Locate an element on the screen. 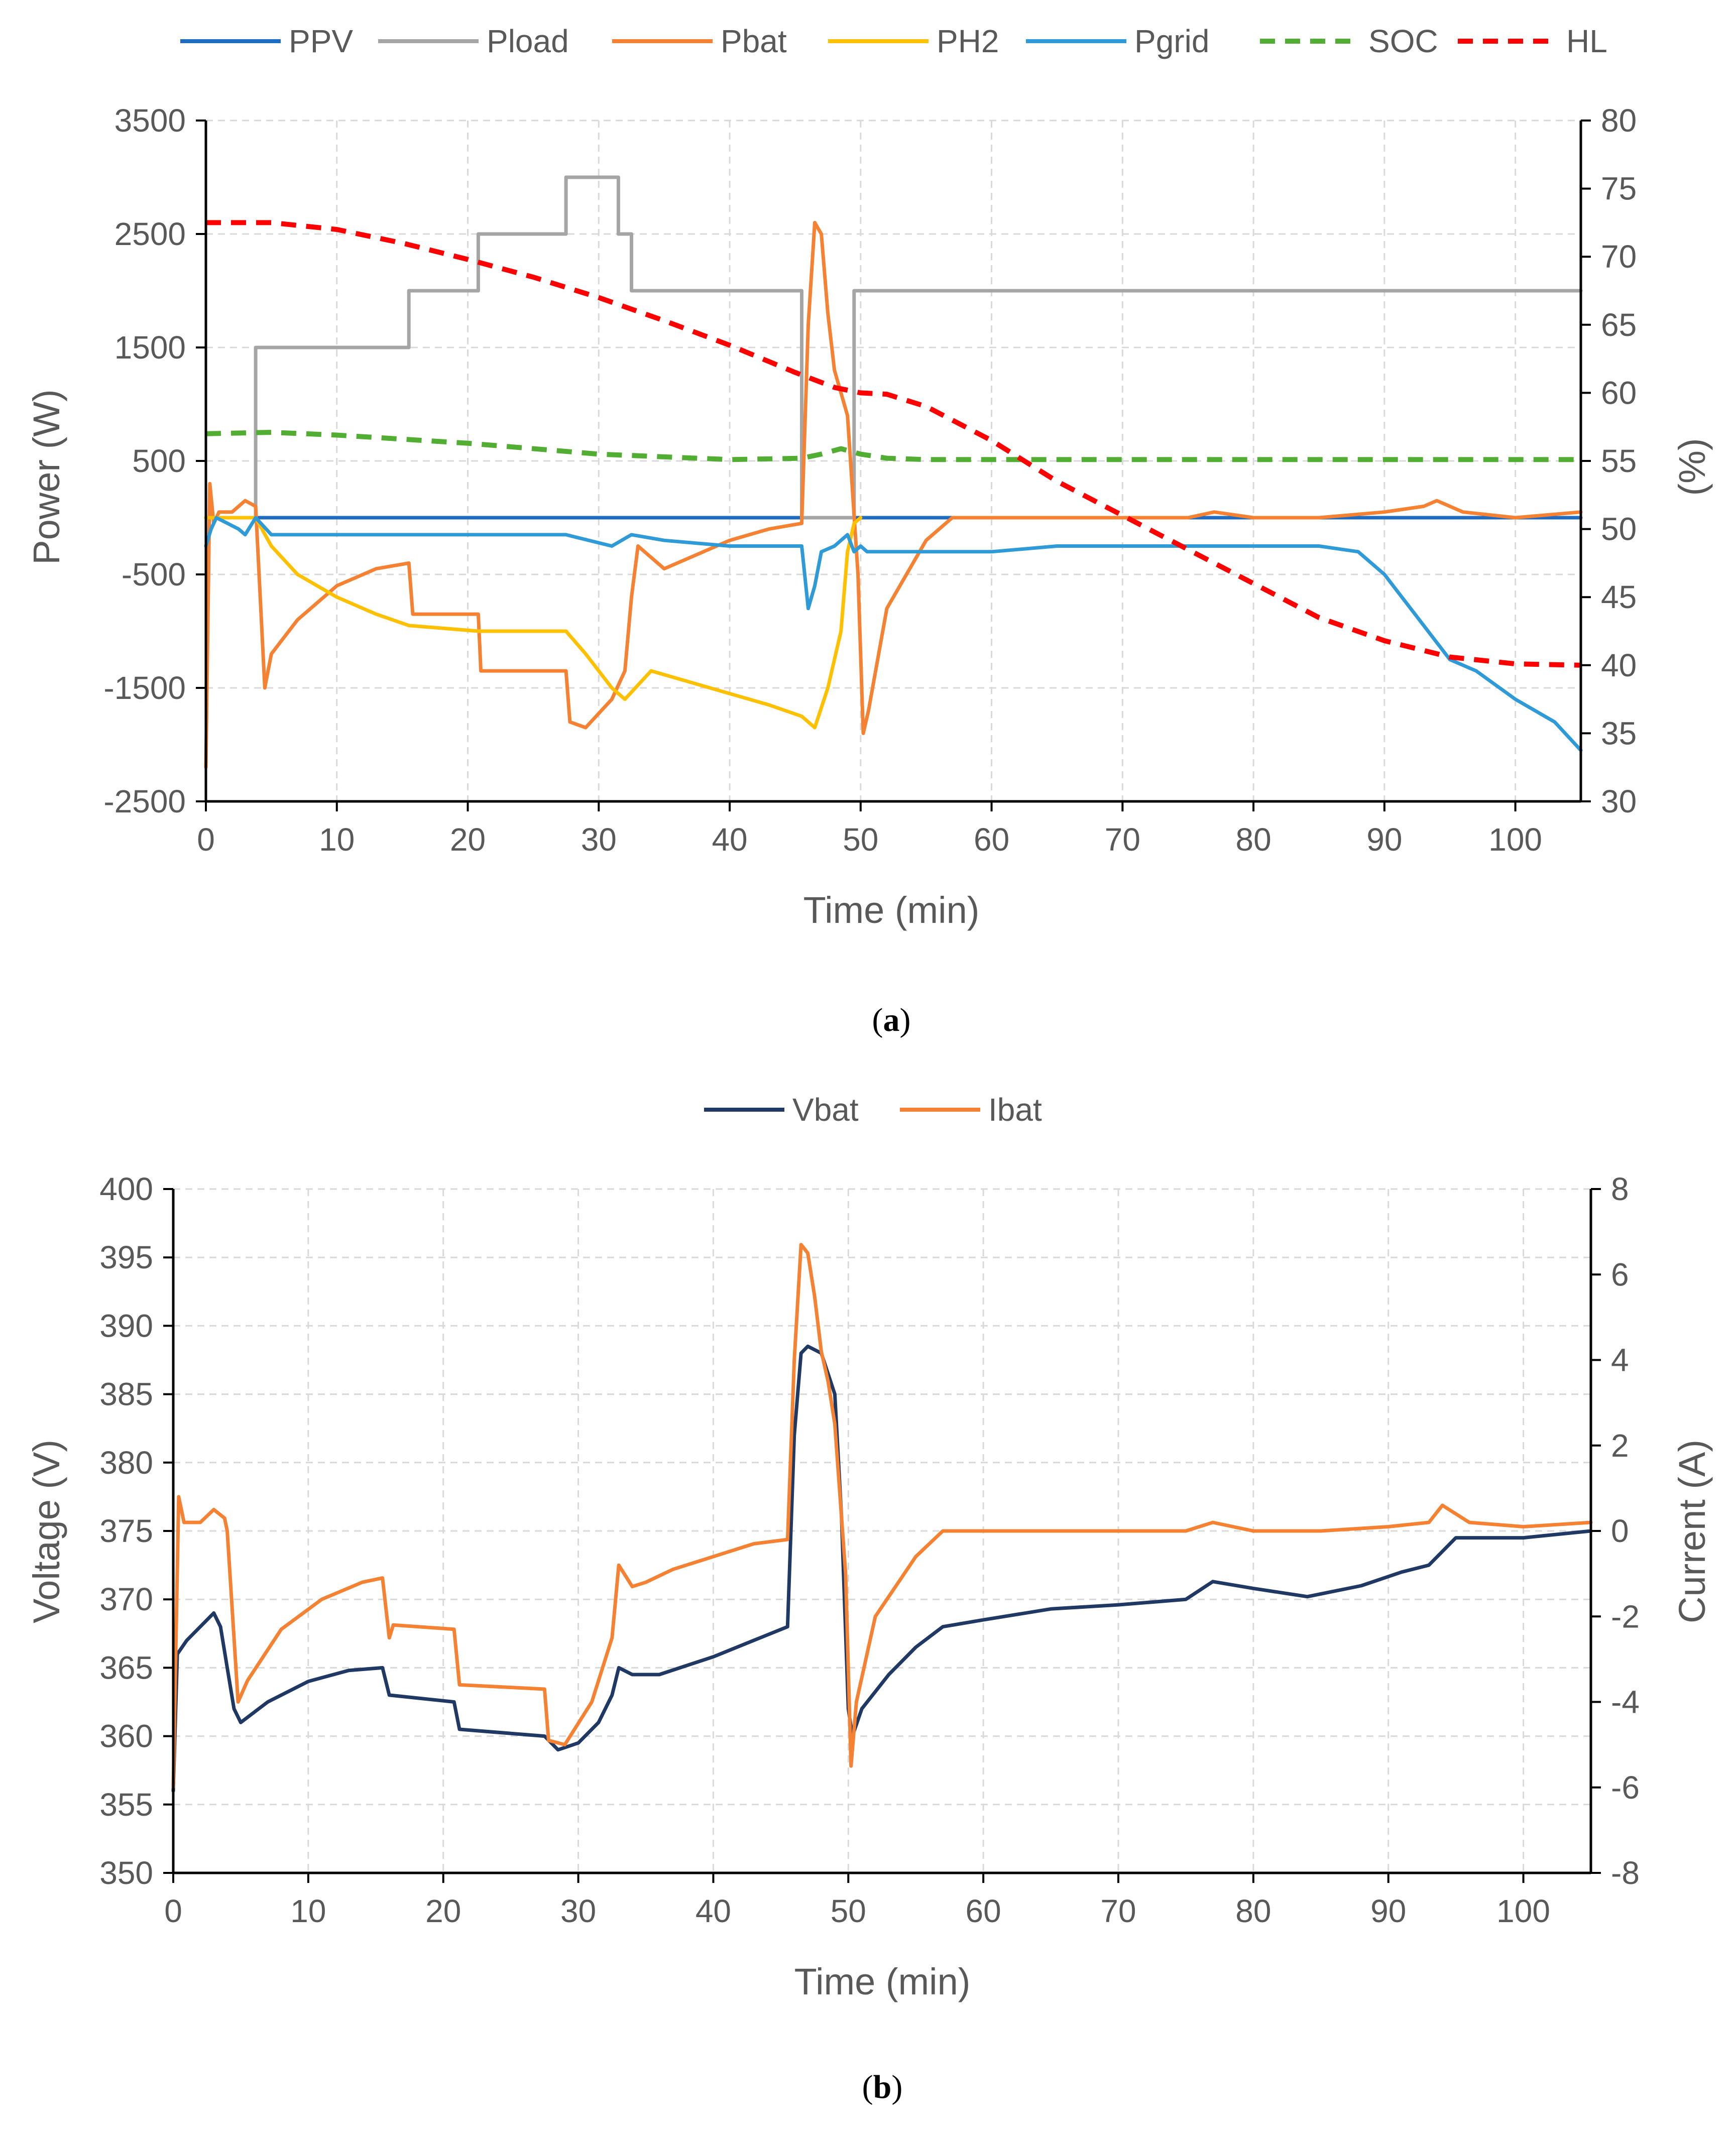 The image size is (1736, 2132). chart-a-legend-label-pload: Pload is located at coordinates (528, 41).